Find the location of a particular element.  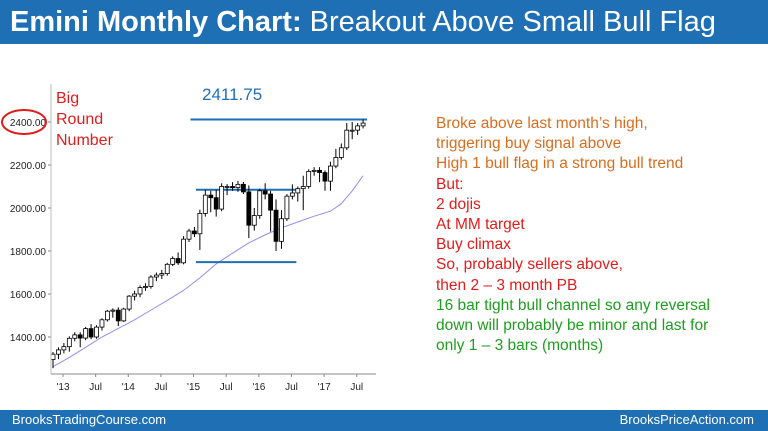

note-line: then 2 – 3 month PB is located at coordinates (507, 285).